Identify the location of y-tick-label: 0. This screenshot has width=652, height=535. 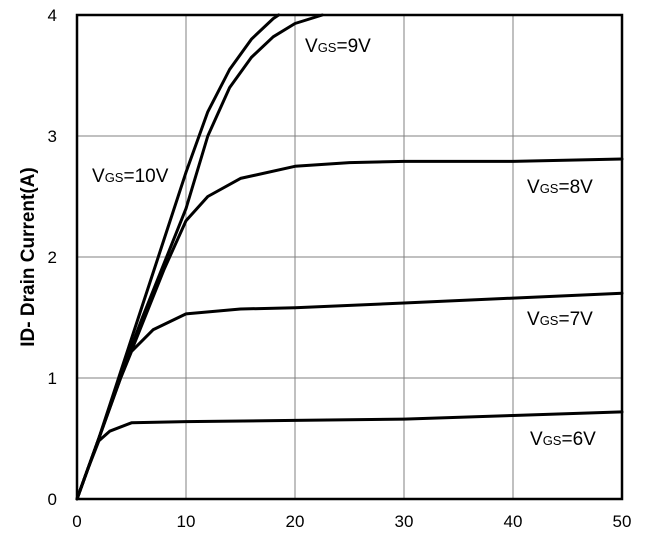
(52, 499).